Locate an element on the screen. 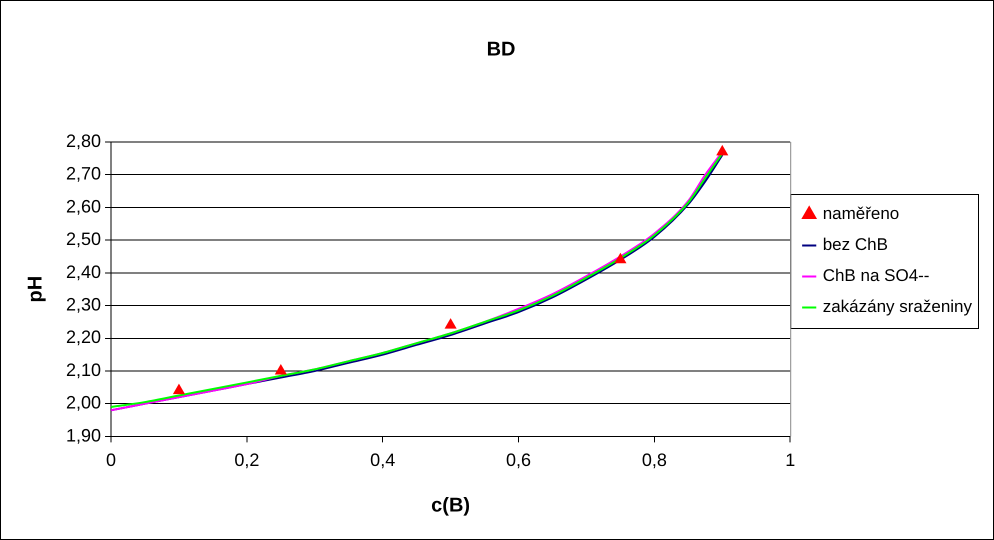  y-tick-label: 2,70 is located at coordinates (84, 174).